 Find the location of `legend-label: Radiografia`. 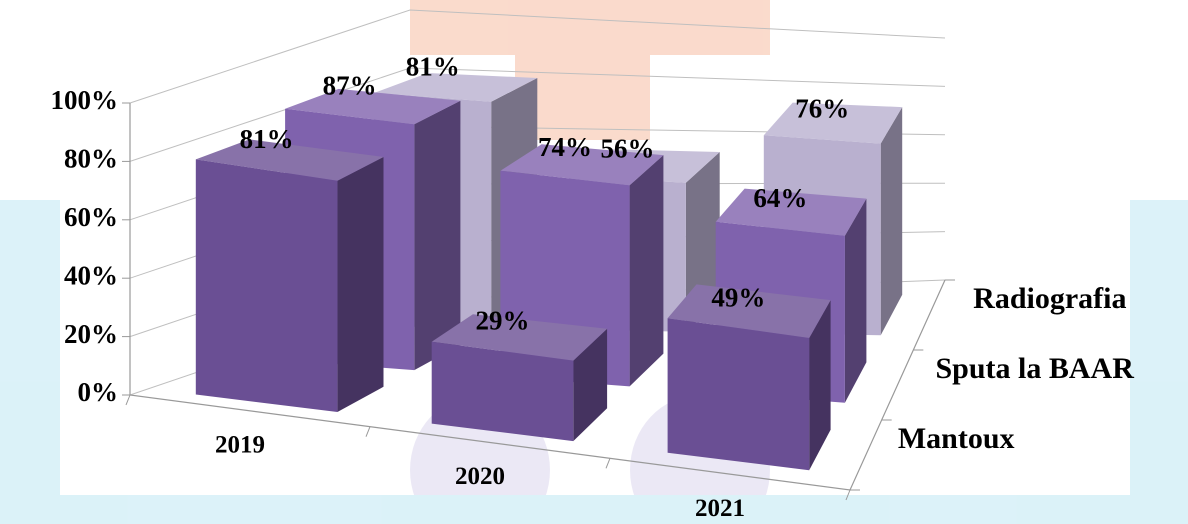

legend-label: Radiografia is located at coordinates (1049, 298).